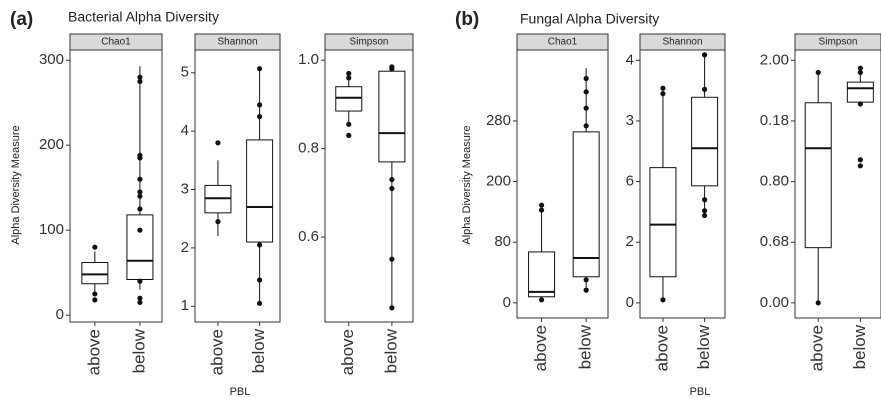 Image resolution: width=881 pixels, height=398 pixels. What do you see at coordinates (185, 305) in the screenshot?
I see `y-tick-label: 1` at bounding box center [185, 305].